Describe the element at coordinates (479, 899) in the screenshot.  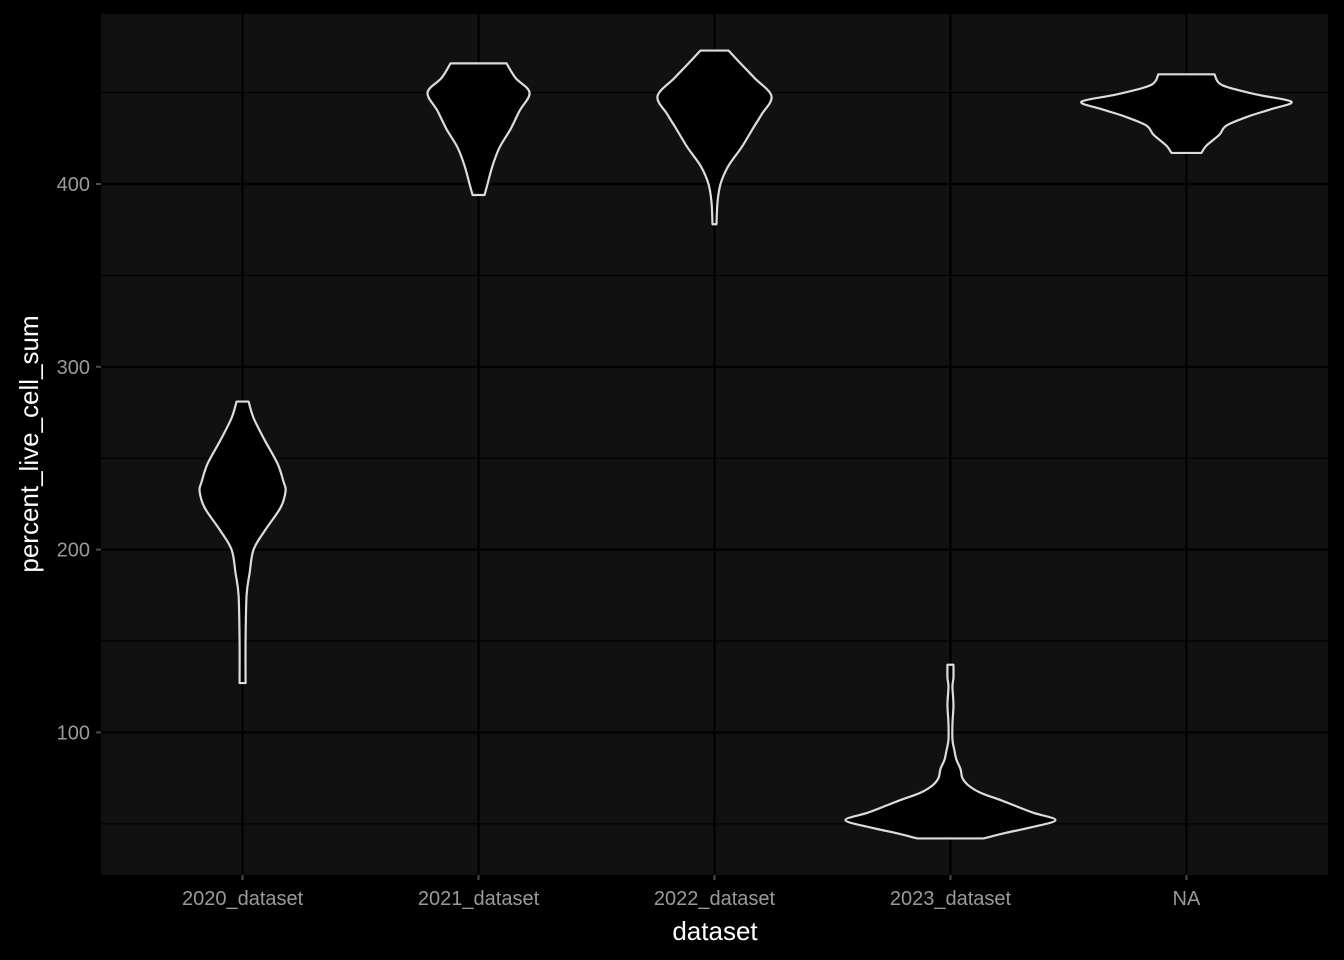
I see `x-tick-label: 2021_dataset` at that location.